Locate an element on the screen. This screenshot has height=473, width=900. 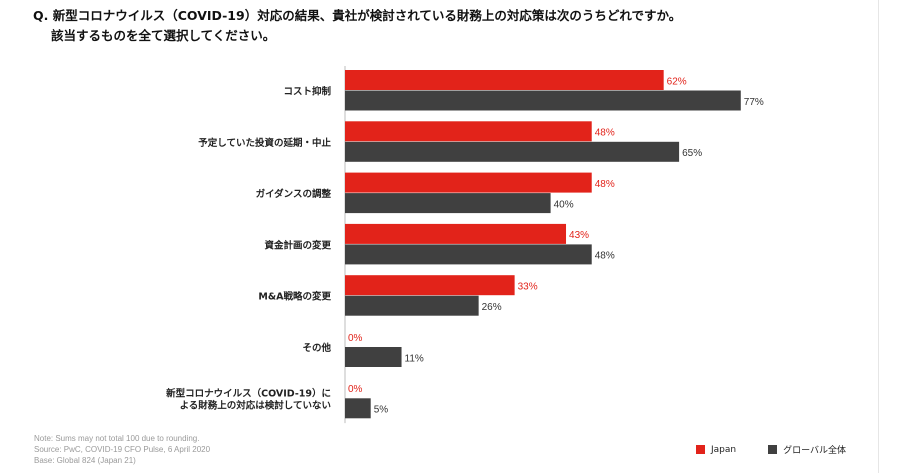
legend-swatch-global is located at coordinates (773, 449).